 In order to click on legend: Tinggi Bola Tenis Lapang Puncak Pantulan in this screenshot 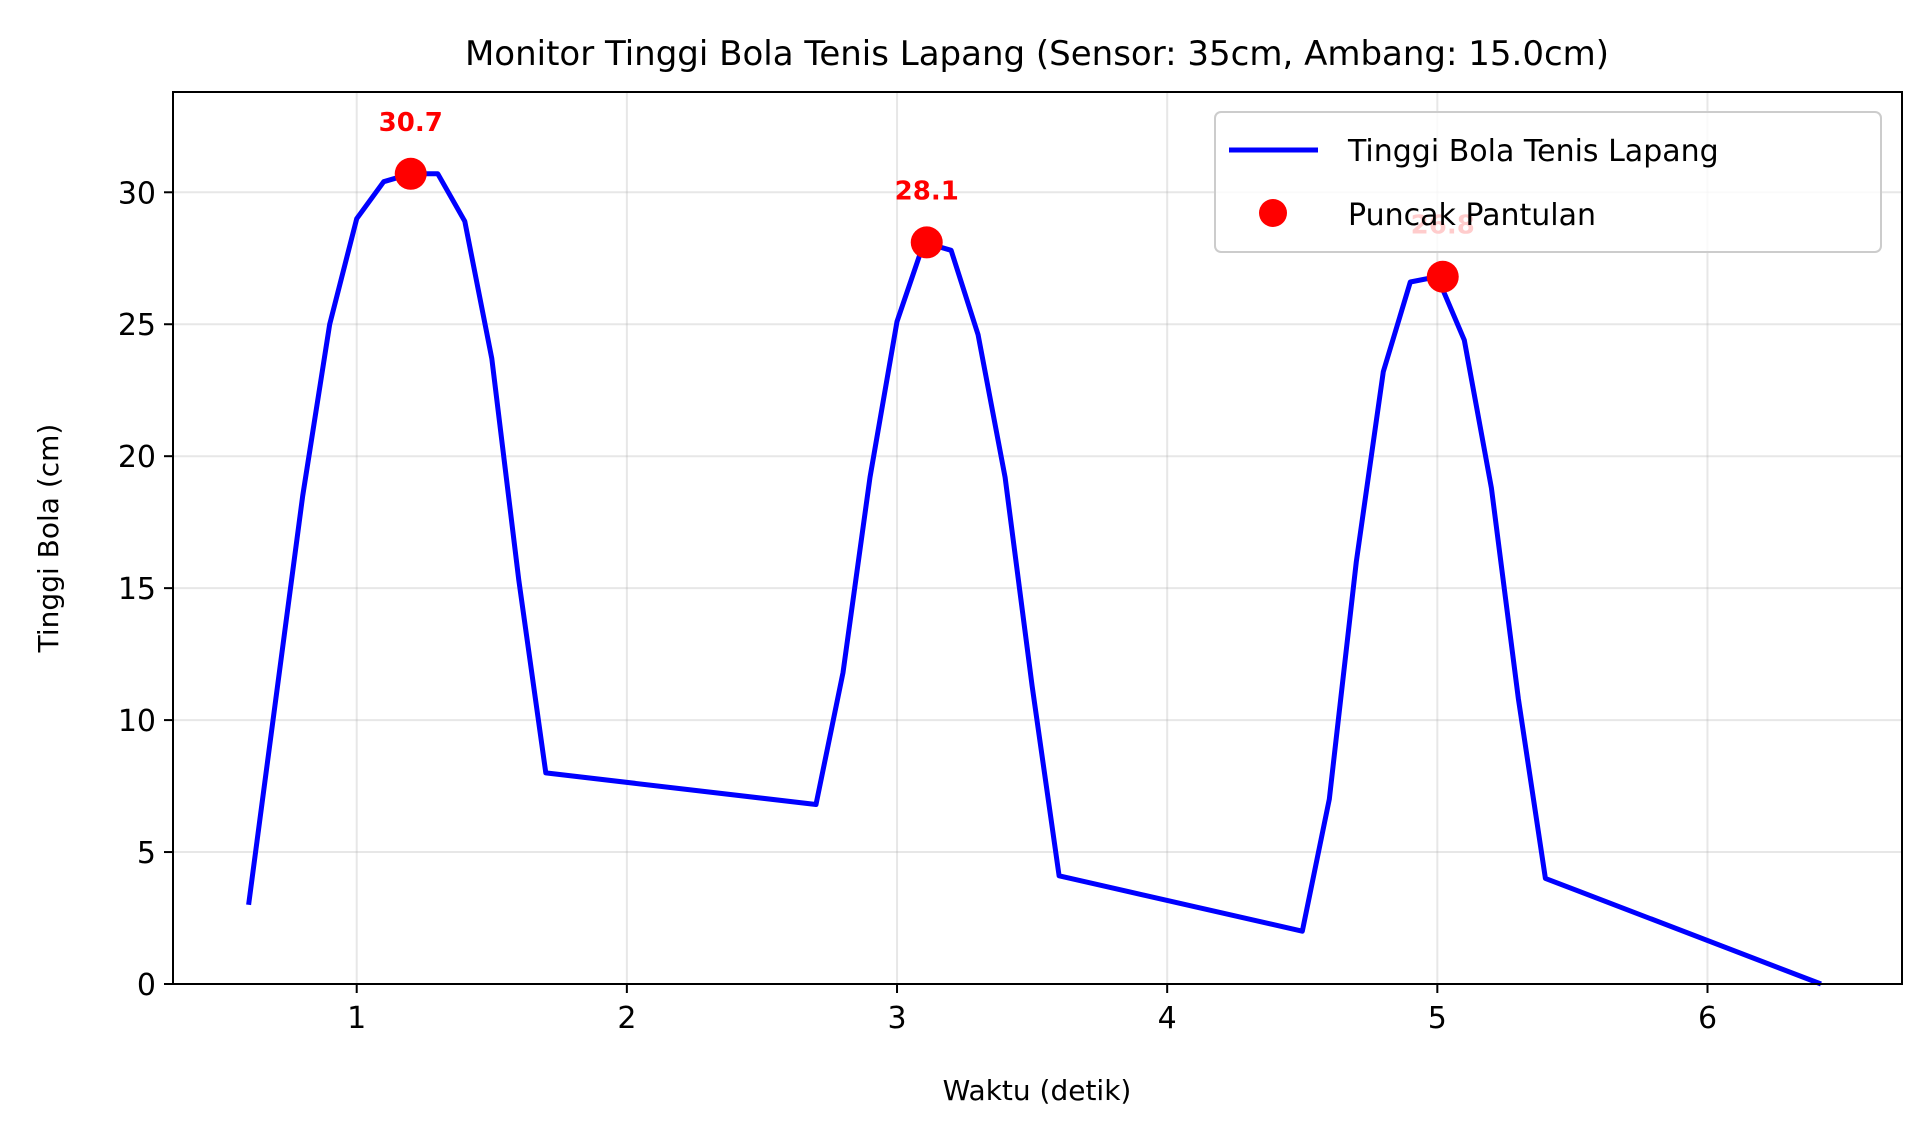, I will do `click(1548, 182)`.